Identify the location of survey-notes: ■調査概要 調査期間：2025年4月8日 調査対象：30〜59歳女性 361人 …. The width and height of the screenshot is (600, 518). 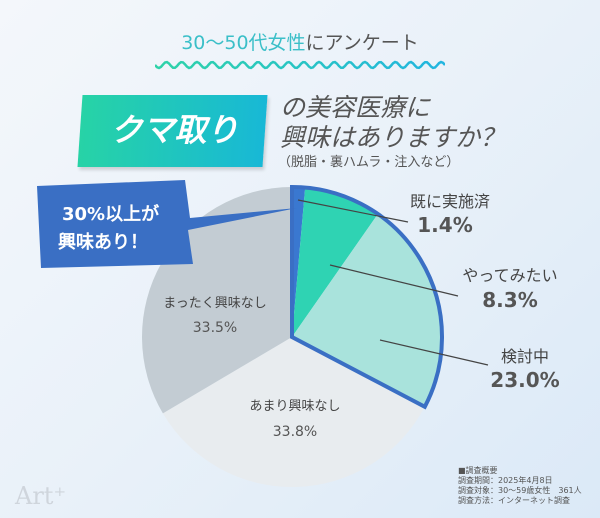
(520, 486).